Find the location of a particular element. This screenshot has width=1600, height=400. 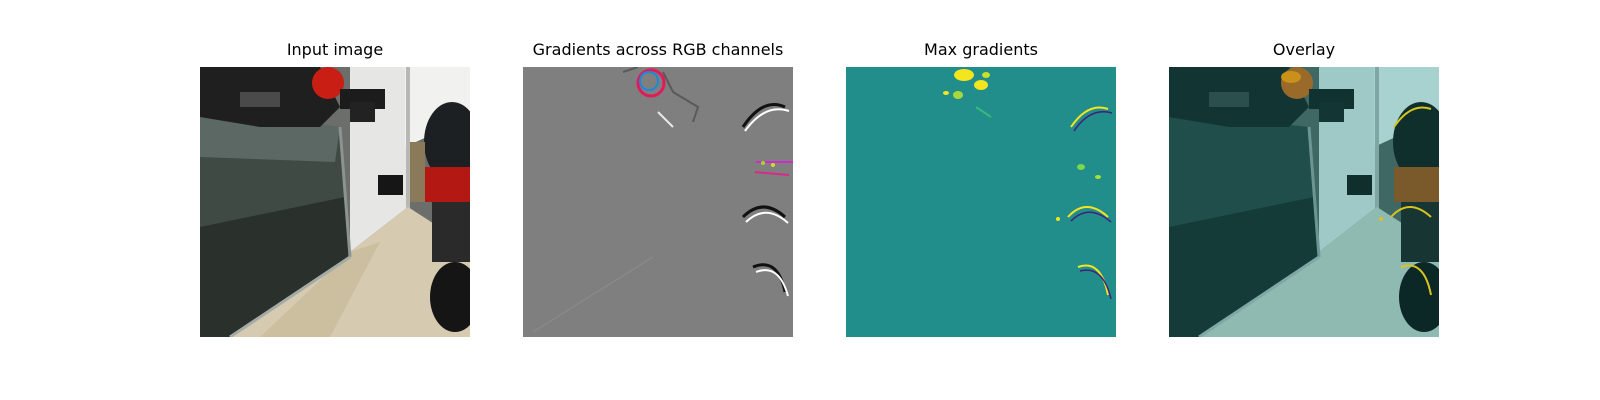

panel-title: Max gradients is located at coordinates (981, 49).